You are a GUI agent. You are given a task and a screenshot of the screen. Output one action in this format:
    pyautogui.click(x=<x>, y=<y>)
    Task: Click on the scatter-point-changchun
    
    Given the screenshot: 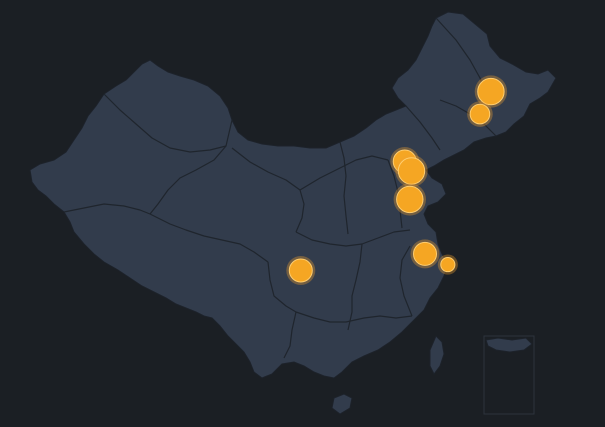 What is the action you would take?
    pyautogui.click(x=480, y=114)
    